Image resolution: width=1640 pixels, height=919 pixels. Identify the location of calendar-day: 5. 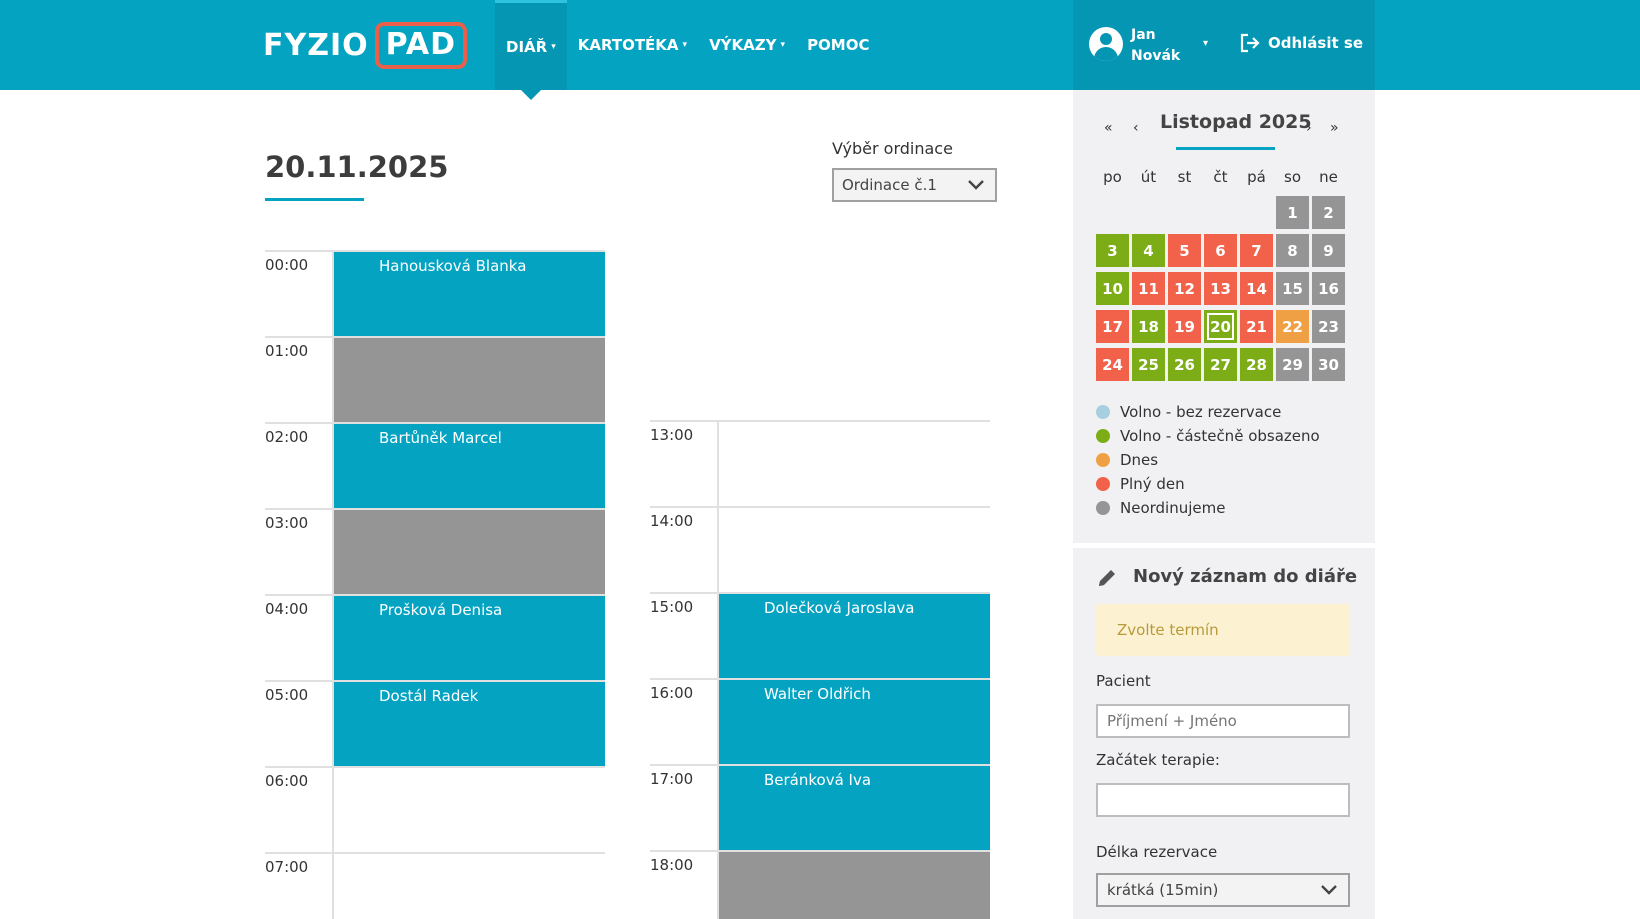
(1184, 250).